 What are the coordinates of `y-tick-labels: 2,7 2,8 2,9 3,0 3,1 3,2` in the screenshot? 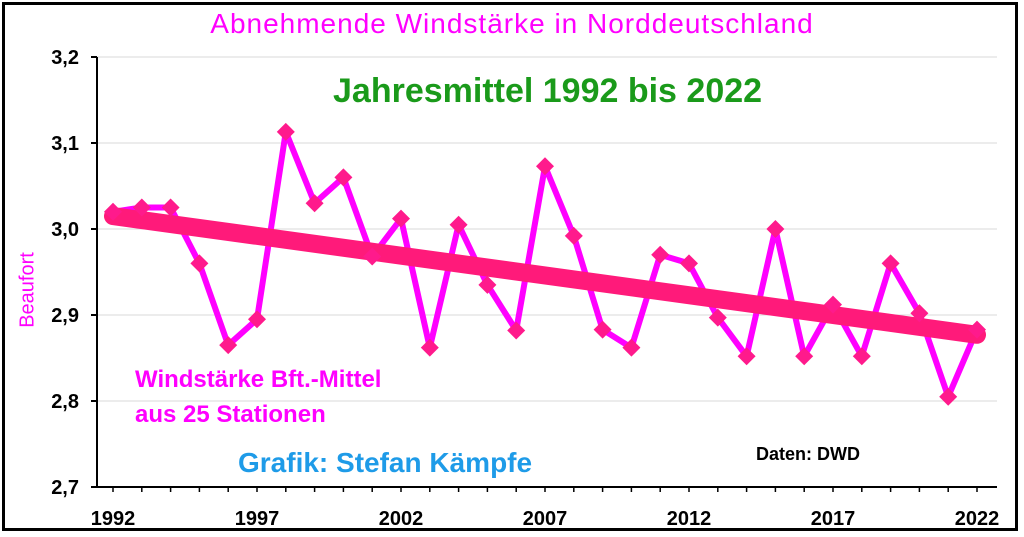 It's located at (65, 273).